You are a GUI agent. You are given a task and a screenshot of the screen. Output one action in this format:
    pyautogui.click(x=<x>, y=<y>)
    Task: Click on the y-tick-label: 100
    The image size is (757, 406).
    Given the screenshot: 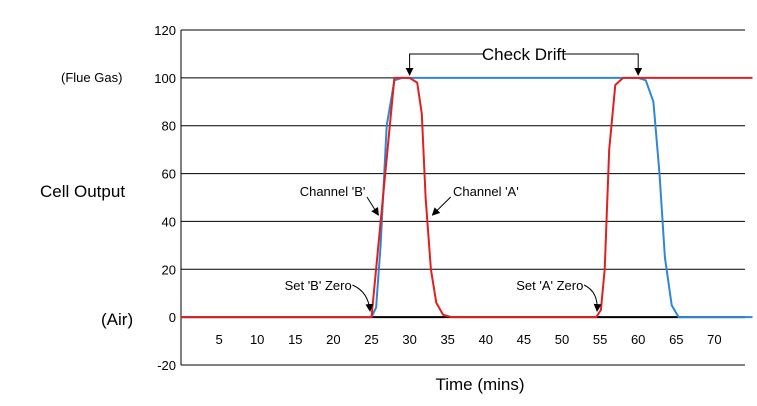 What is the action you would take?
    pyautogui.click(x=165, y=78)
    